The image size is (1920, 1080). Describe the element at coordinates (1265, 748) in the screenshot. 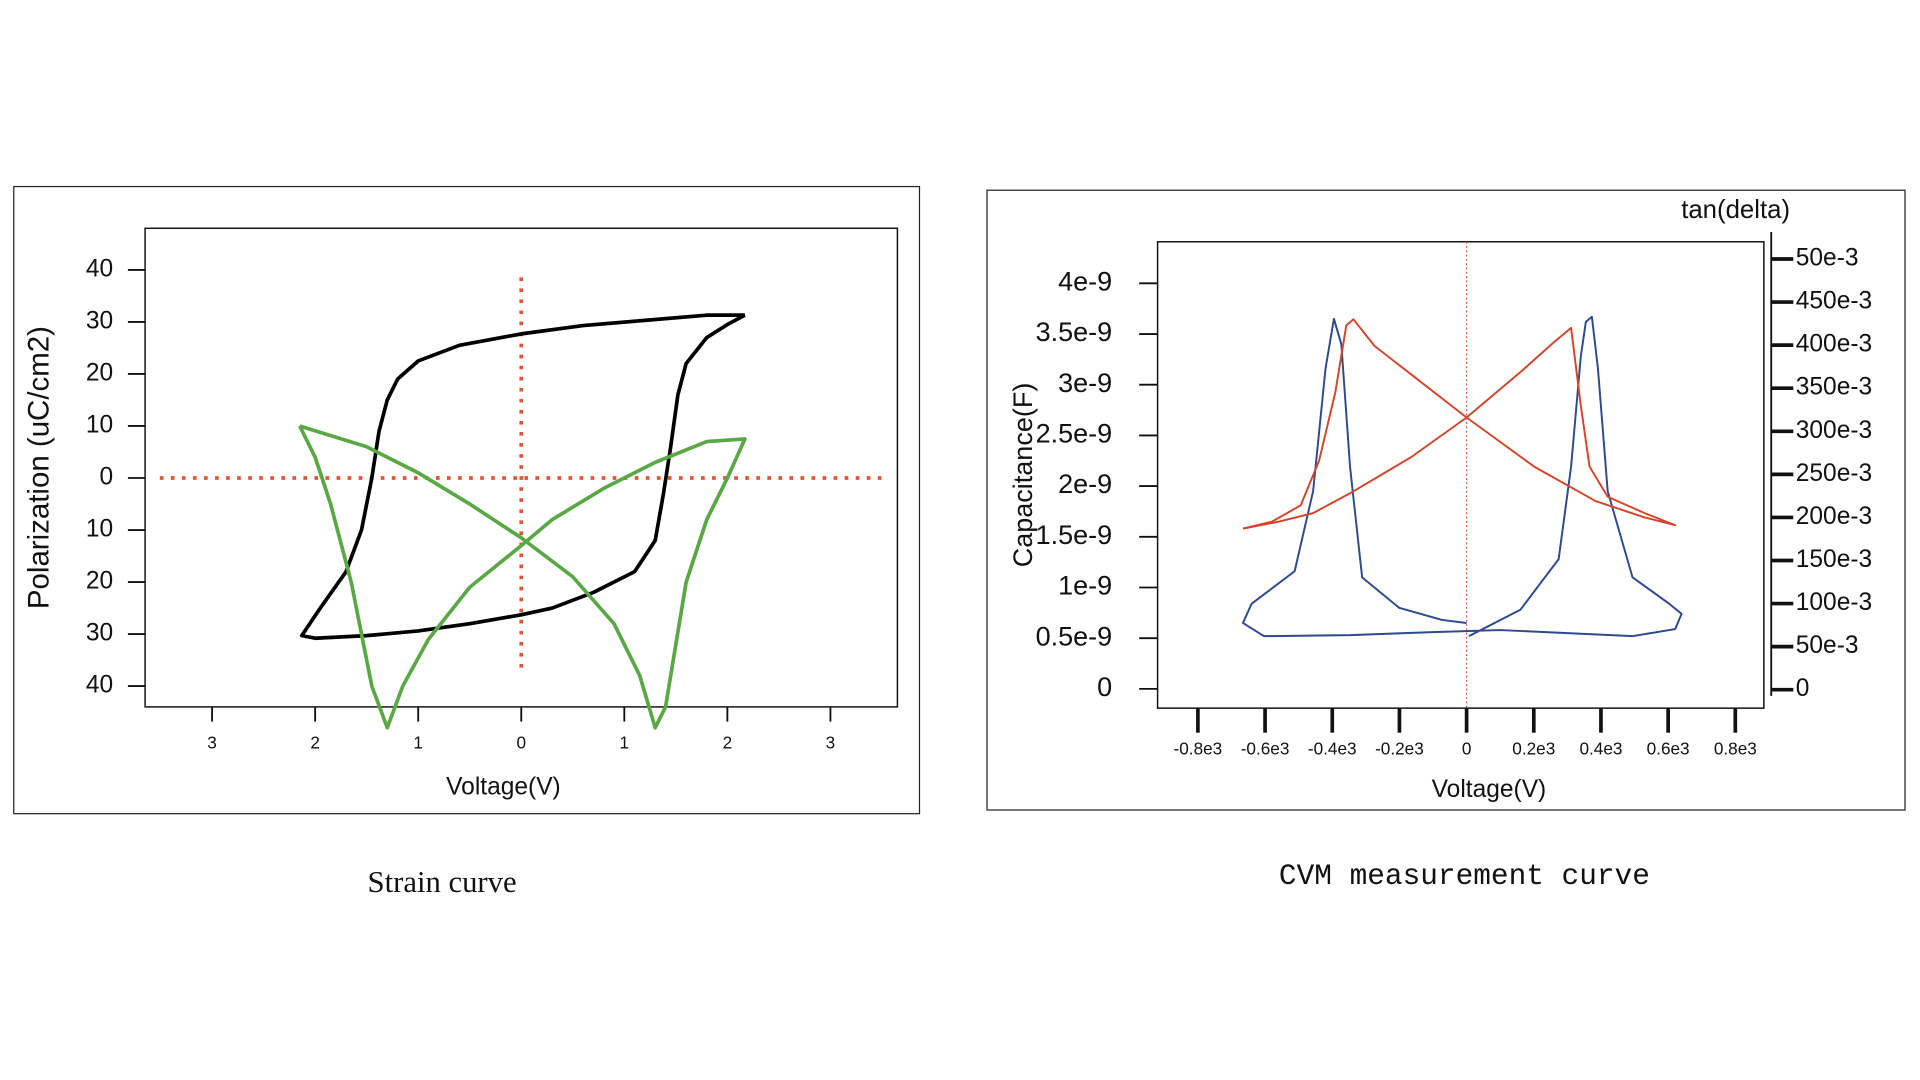

I see `x-tick-label: -0.6e3` at that location.